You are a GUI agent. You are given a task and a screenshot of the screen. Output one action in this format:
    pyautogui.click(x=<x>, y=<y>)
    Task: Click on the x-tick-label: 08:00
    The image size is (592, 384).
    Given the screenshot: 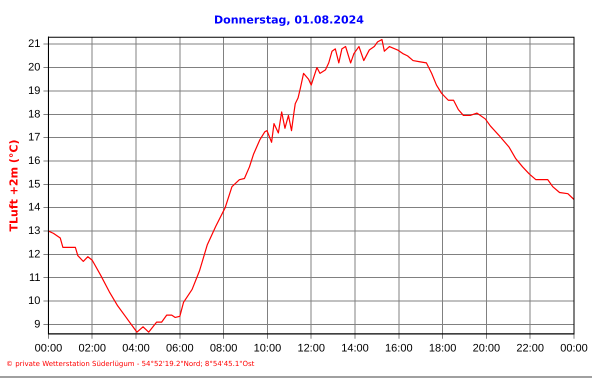 What is the action you would take?
    pyautogui.click(x=224, y=348)
    